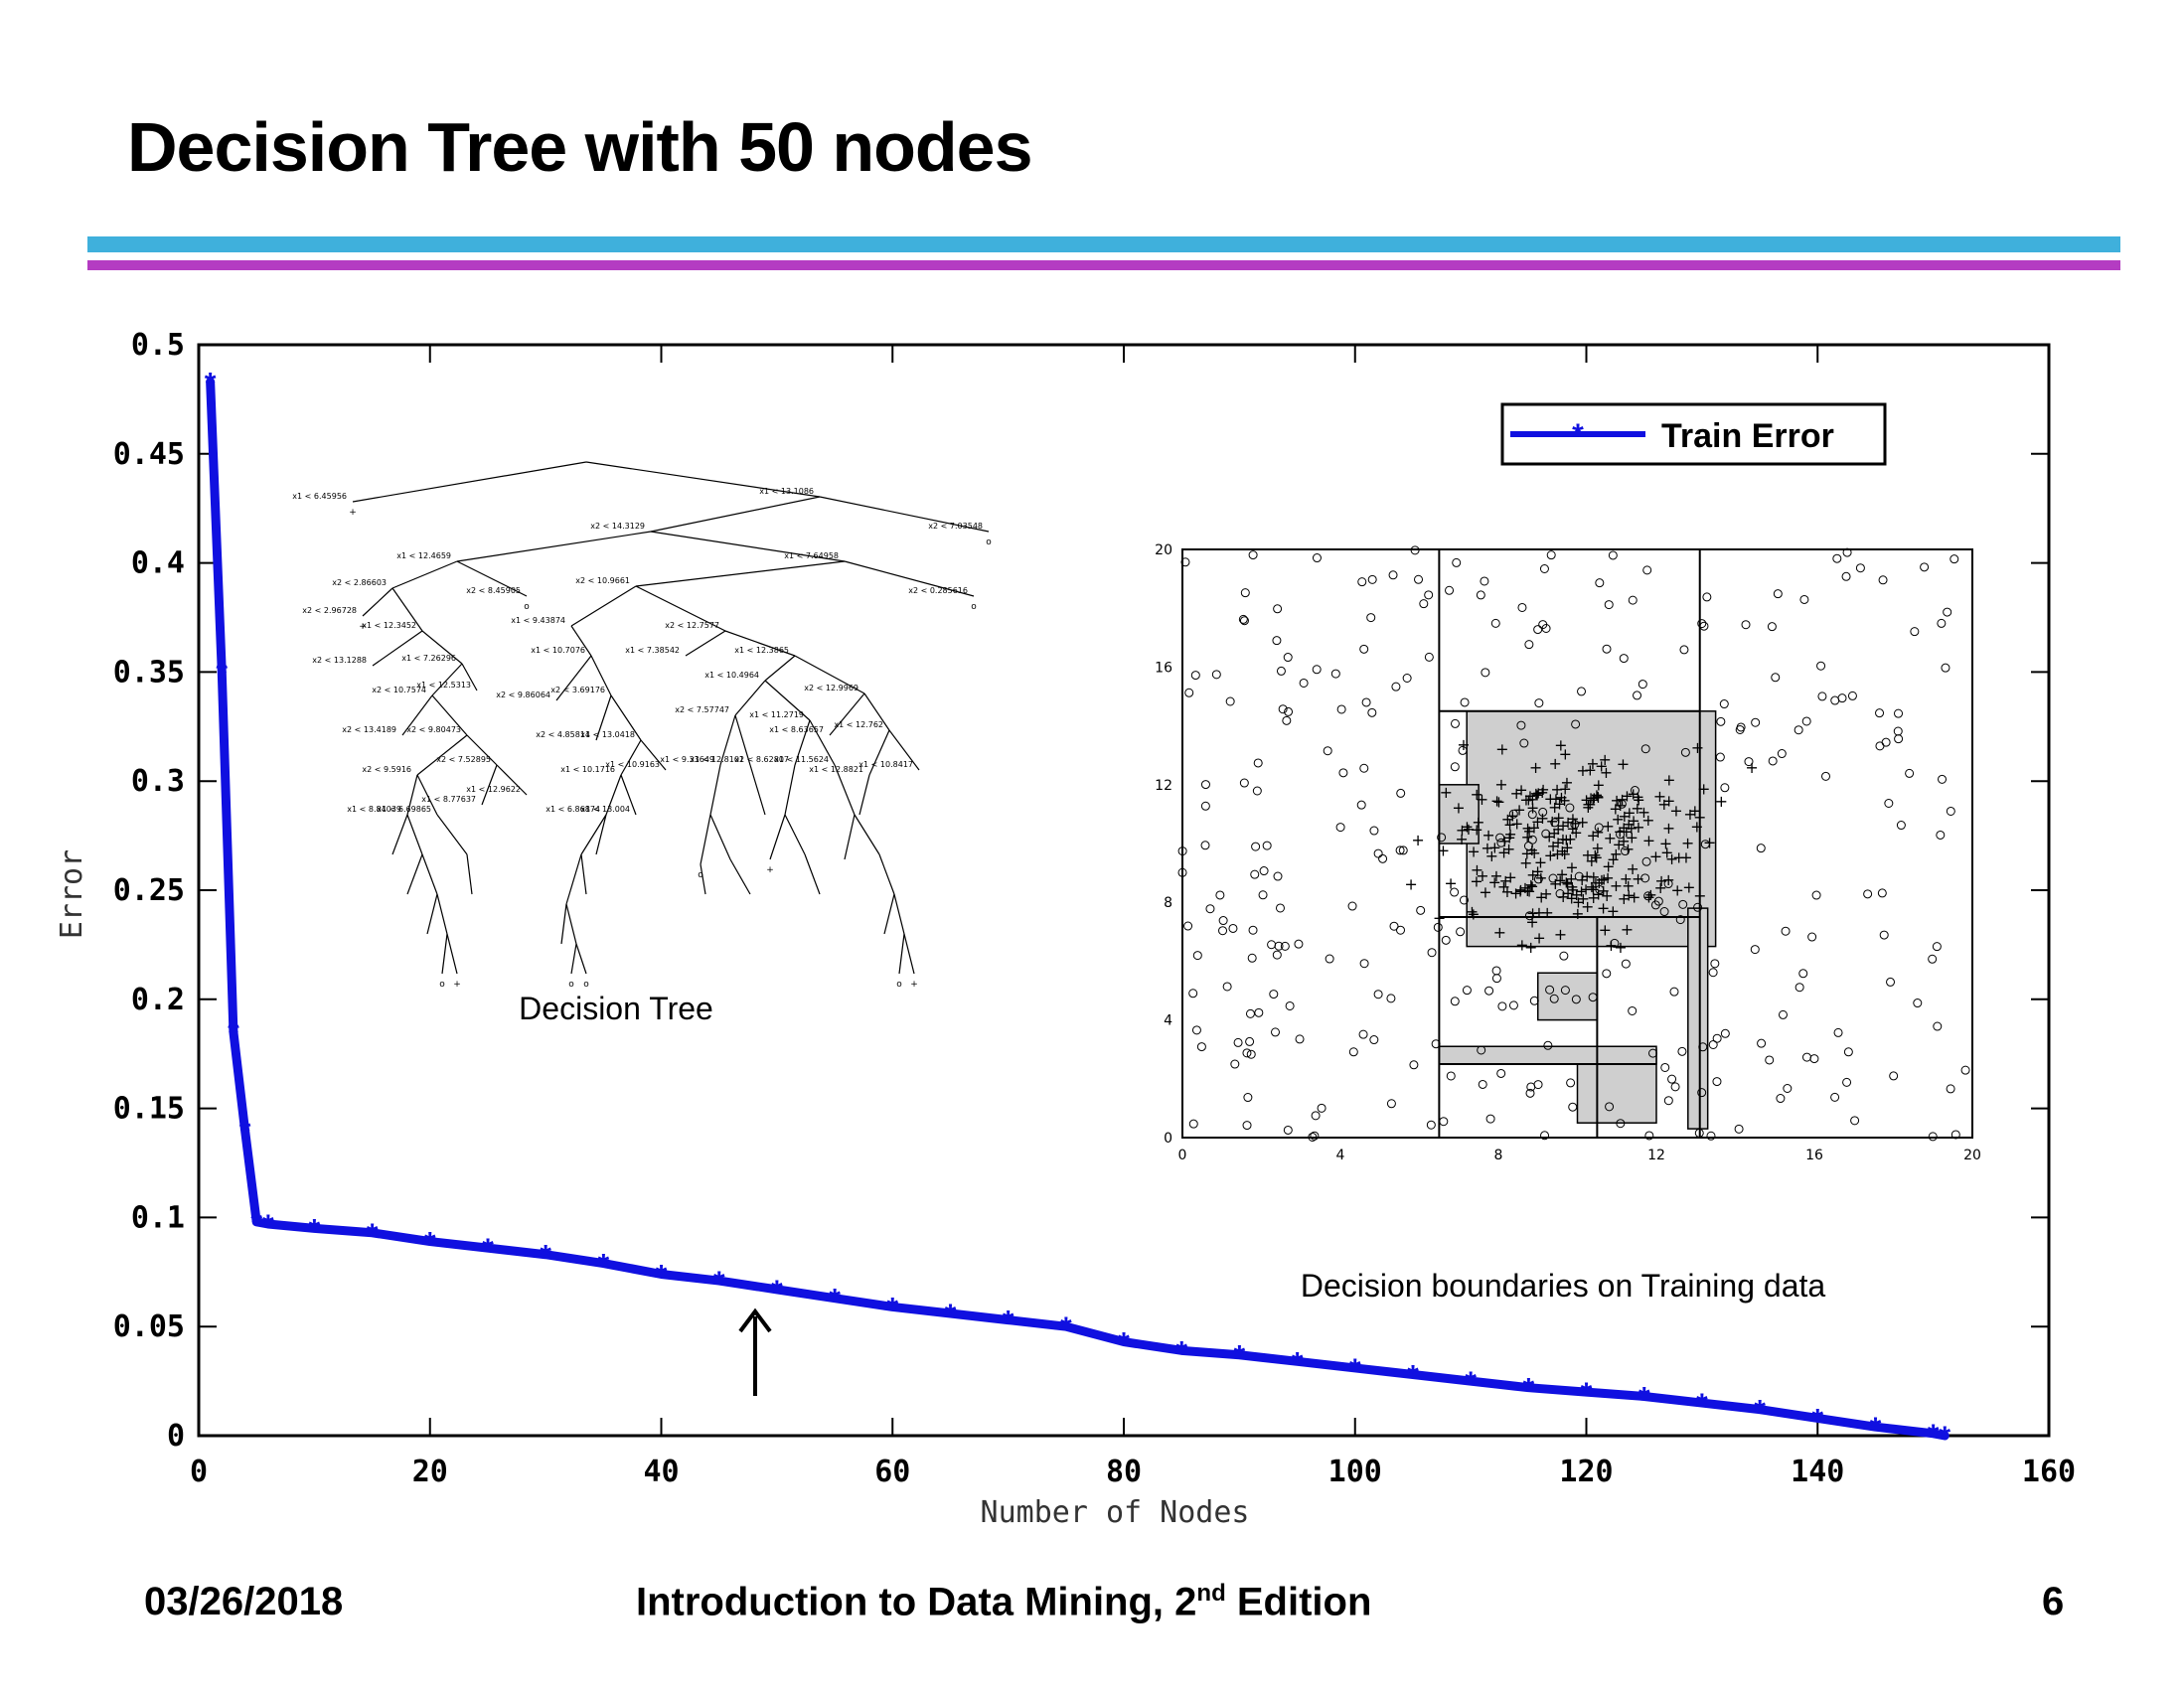 This screenshot has height=1691, width=2184. I want to click on y-tick-label: 0.3, so click(158, 782).